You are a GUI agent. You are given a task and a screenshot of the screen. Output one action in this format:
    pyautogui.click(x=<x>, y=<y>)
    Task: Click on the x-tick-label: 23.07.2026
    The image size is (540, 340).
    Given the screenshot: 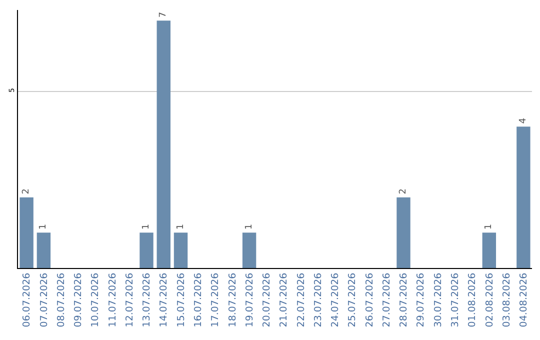 What is the action you would take?
    pyautogui.click(x=318, y=300)
    